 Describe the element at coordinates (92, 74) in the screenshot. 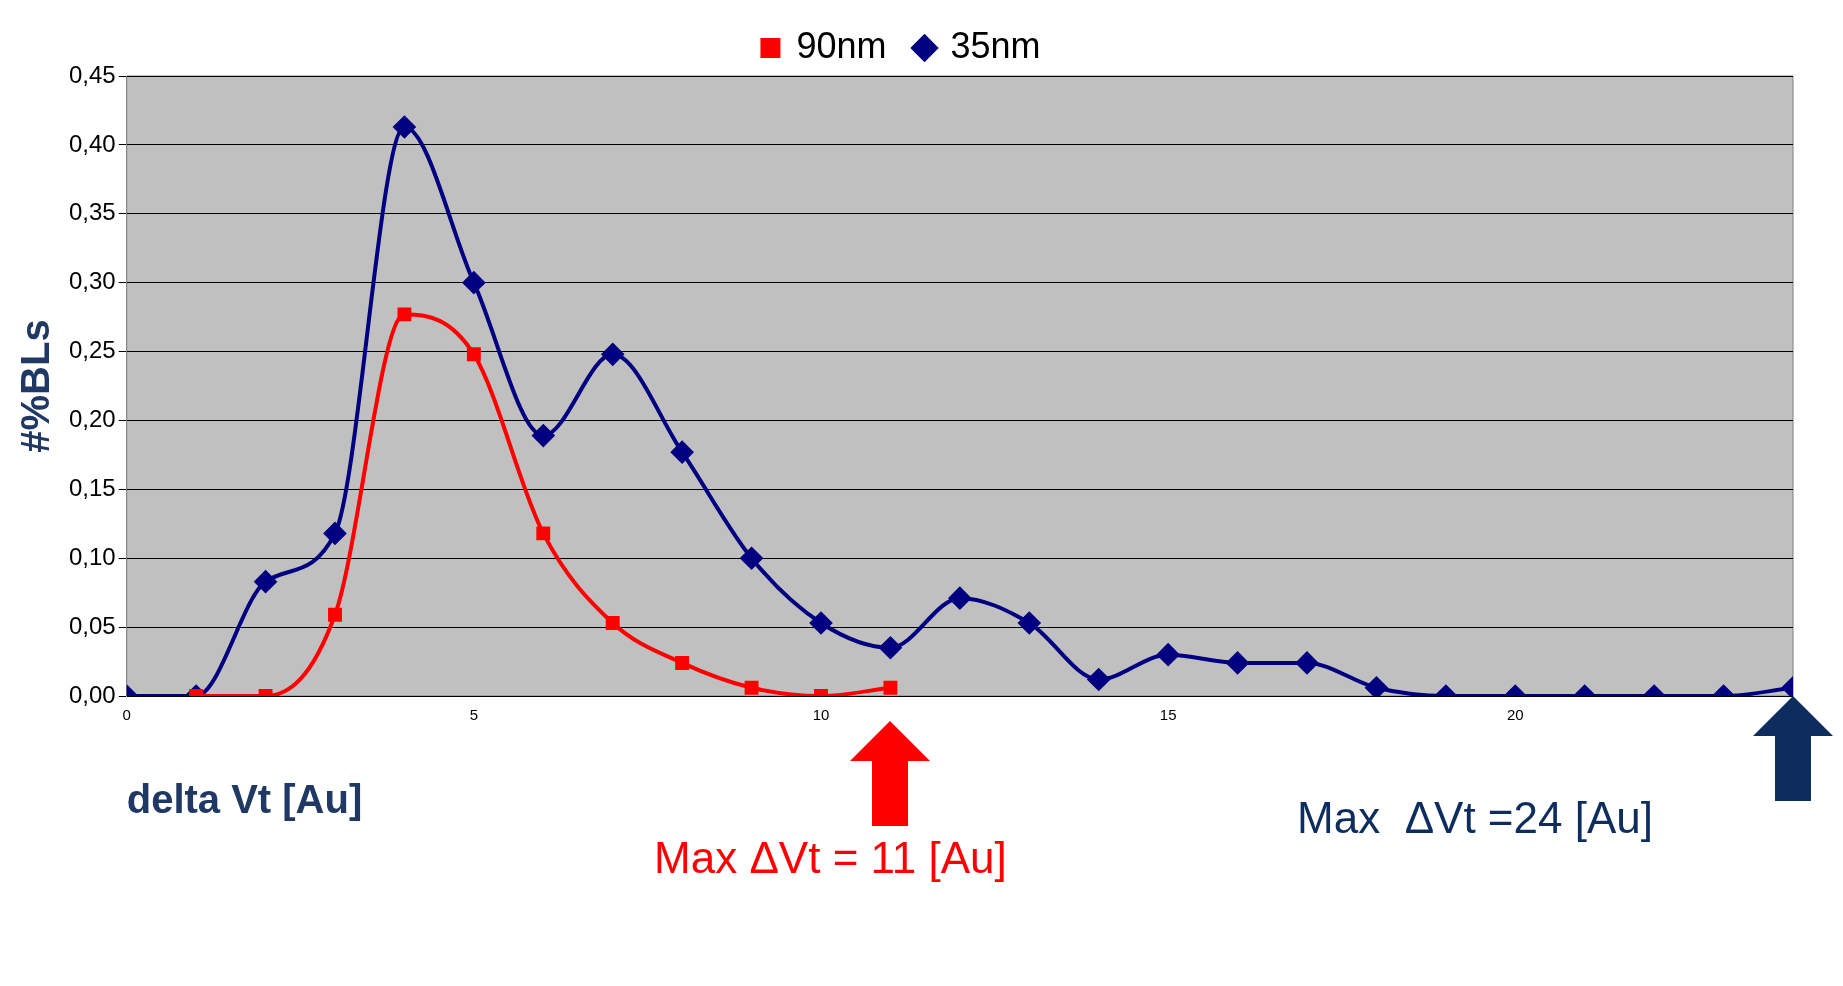

I see `y-tick-label: 0,45` at that location.